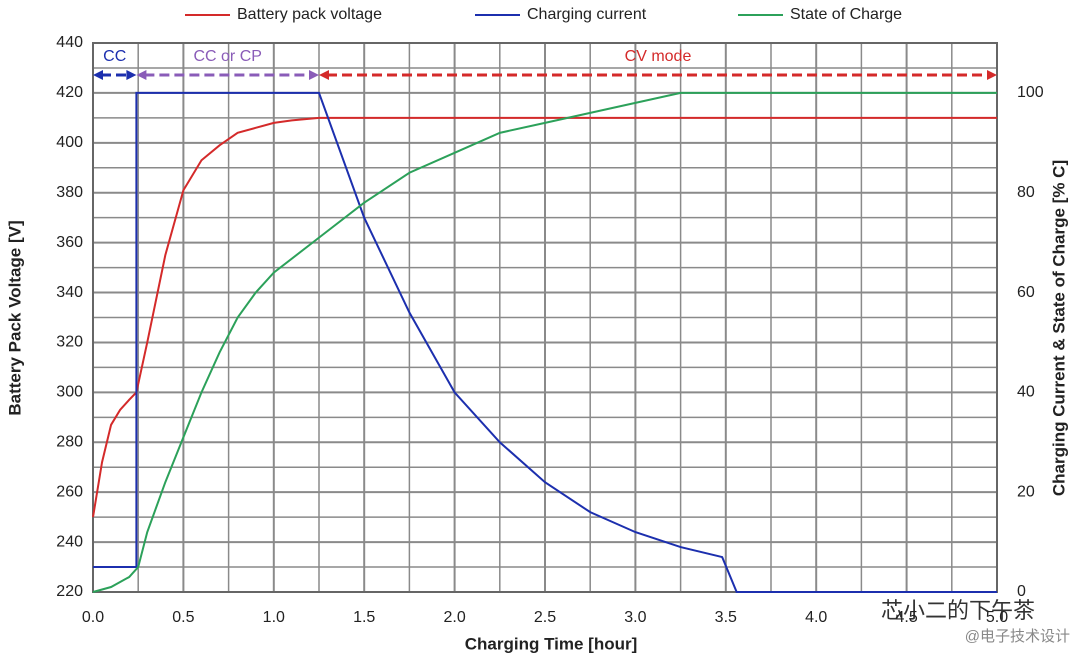  What do you see at coordinates (551, 643) in the screenshot?
I see `x-axis-title: Charging Time [hour]` at bounding box center [551, 643].